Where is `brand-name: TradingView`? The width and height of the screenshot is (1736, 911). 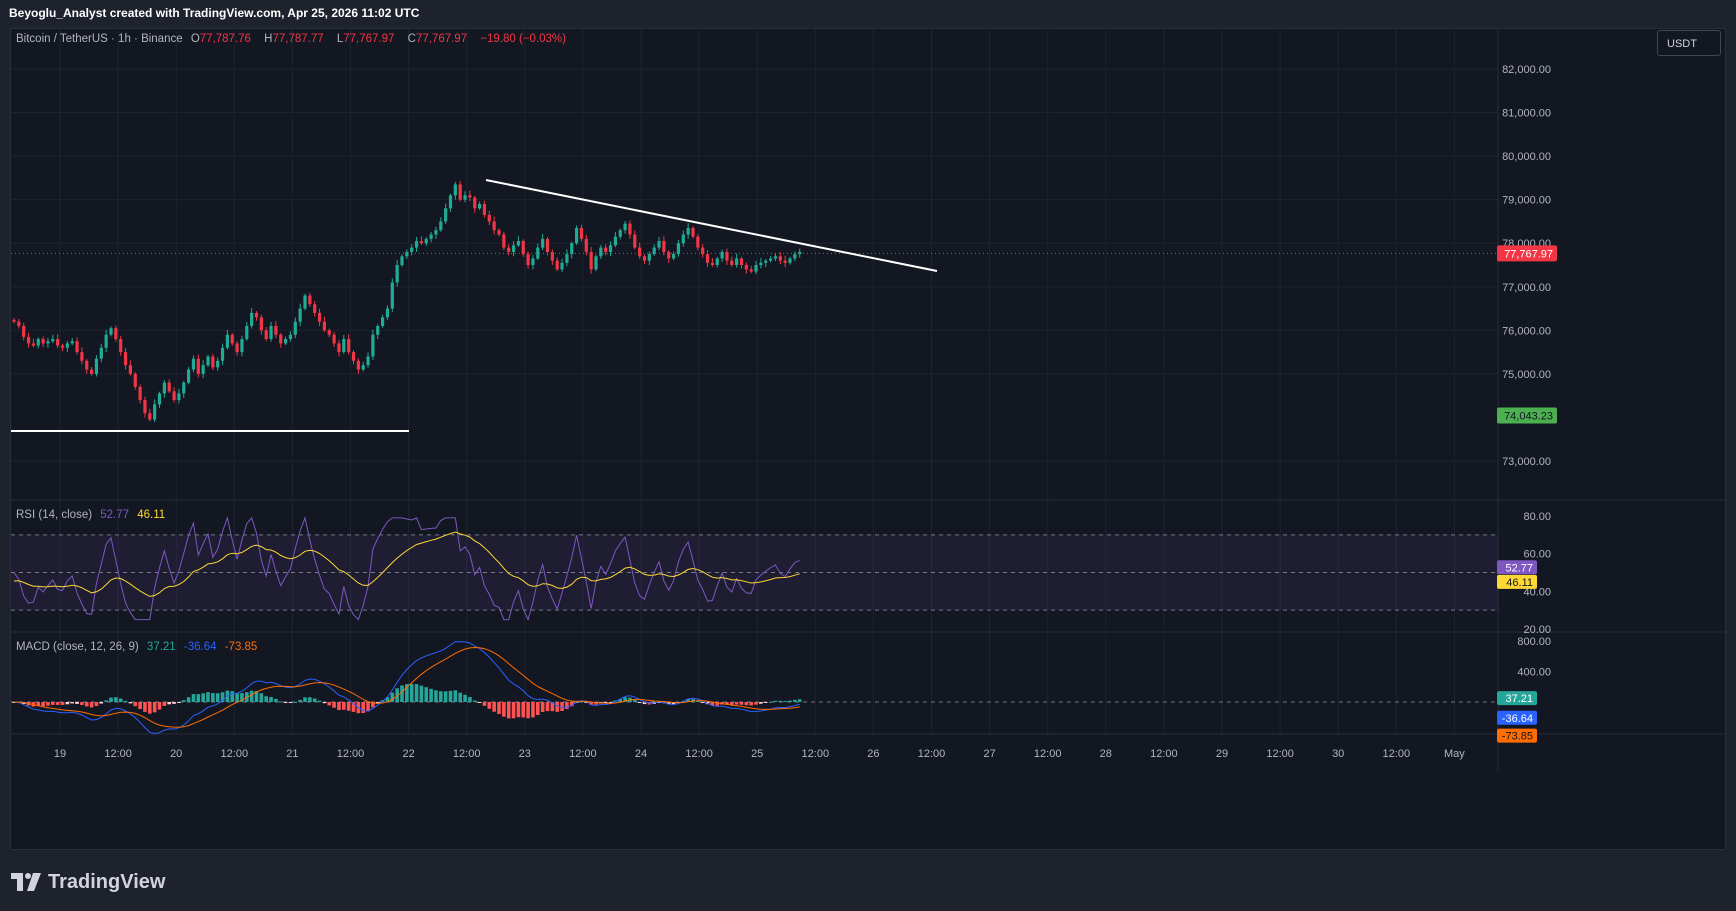 brand-name: TradingView is located at coordinates (107, 881).